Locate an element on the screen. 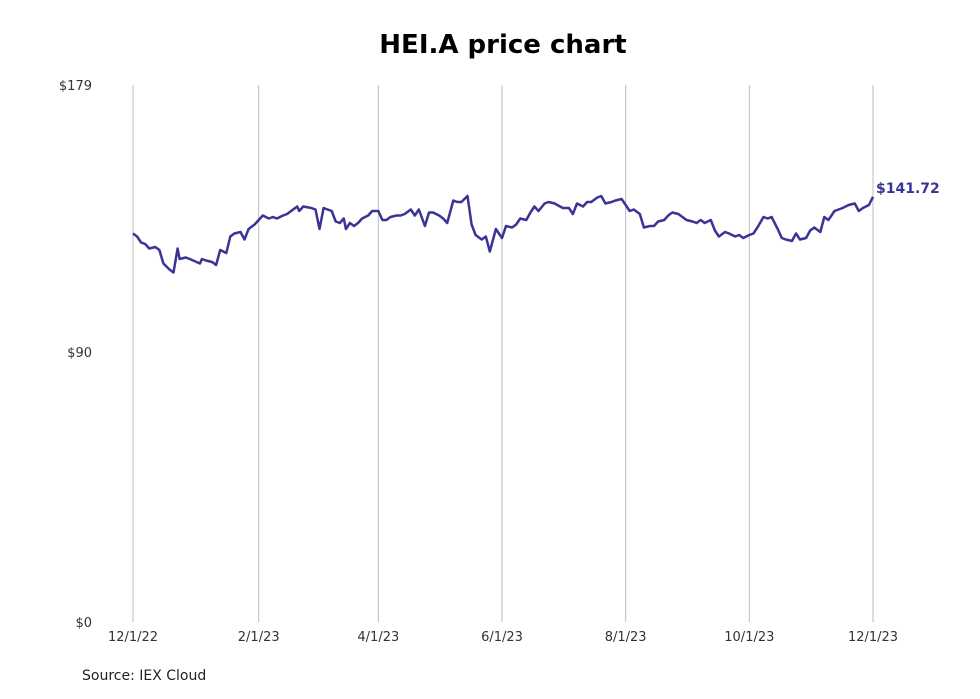 The height and width of the screenshot is (699, 980). x-tick-label: 12/1/23 is located at coordinates (873, 637).